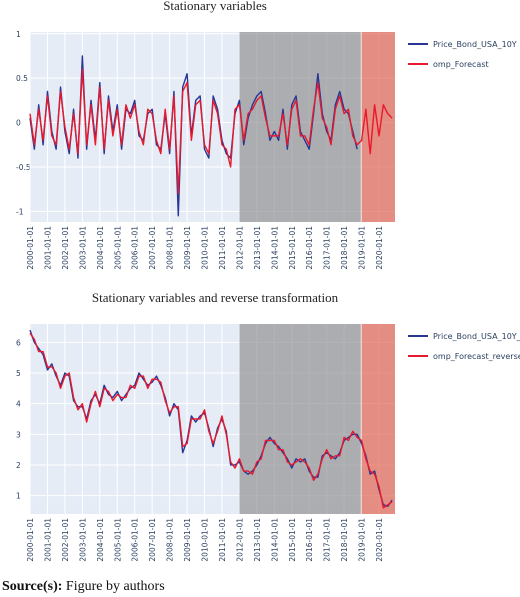 The height and width of the screenshot is (597, 520). What do you see at coordinates (18, 434) in the screenshot?
I see `y-tick-label: 3` at bounding box center [18, 434].